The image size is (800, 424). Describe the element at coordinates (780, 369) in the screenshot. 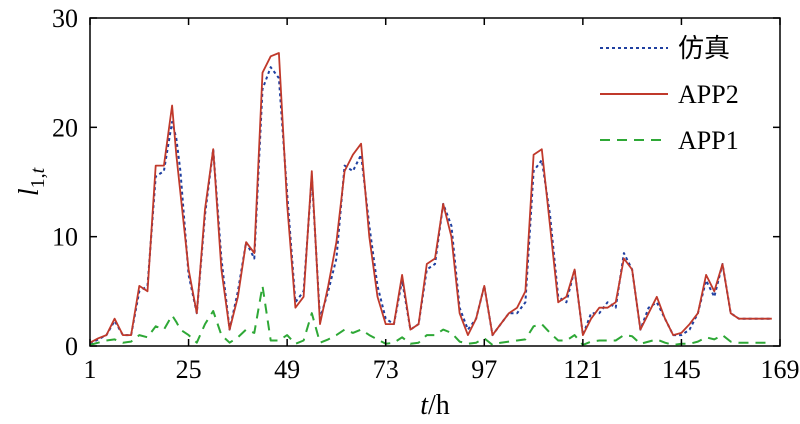

I see `x-tick-label: 169` at that location.